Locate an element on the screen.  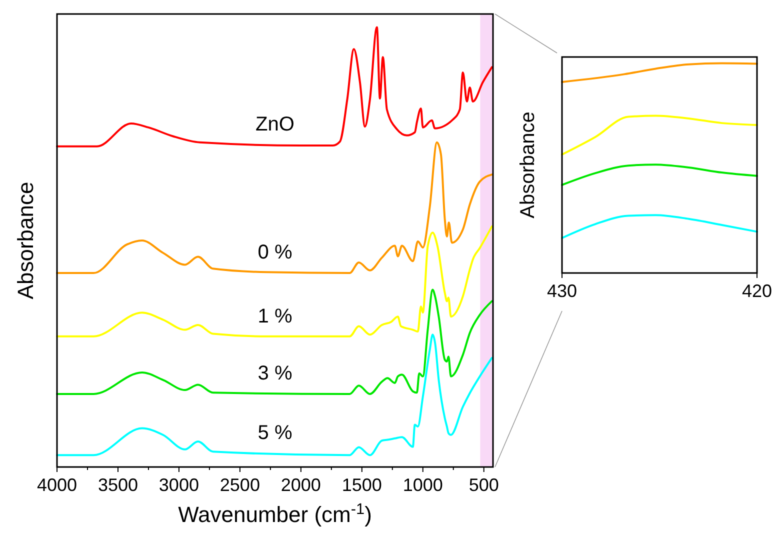
x-tick-label: 2000 is located at coordinates (300, 485).